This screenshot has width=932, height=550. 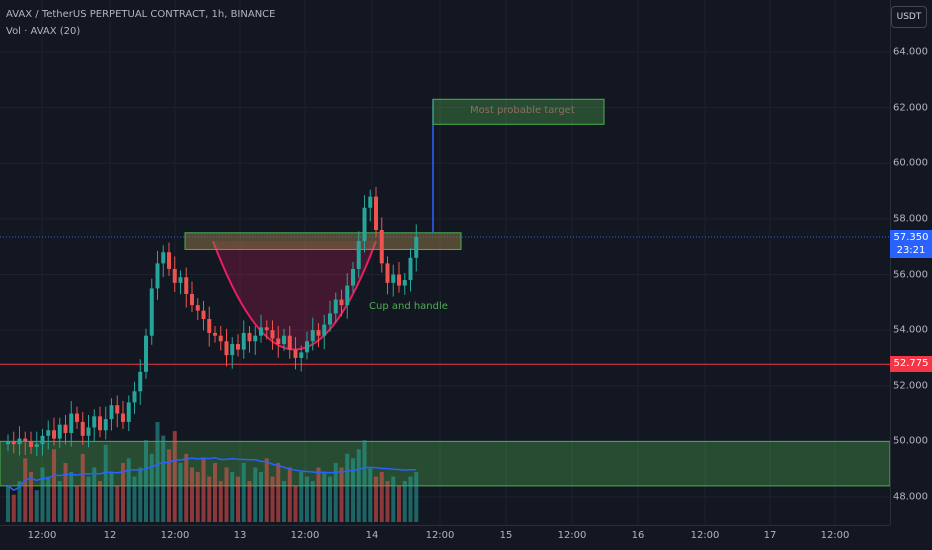 I want to click on price-tick: 60.000, so click(x=910, y=163).